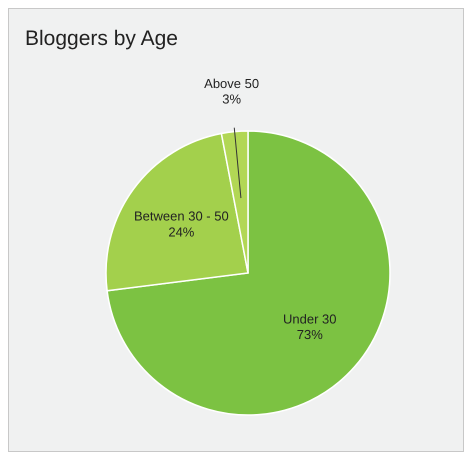 This screenshot has width=472, height=460. Describe the element at coordinates (310, 319) in the screenshot. I see `slice-label: Under 30` at that location.